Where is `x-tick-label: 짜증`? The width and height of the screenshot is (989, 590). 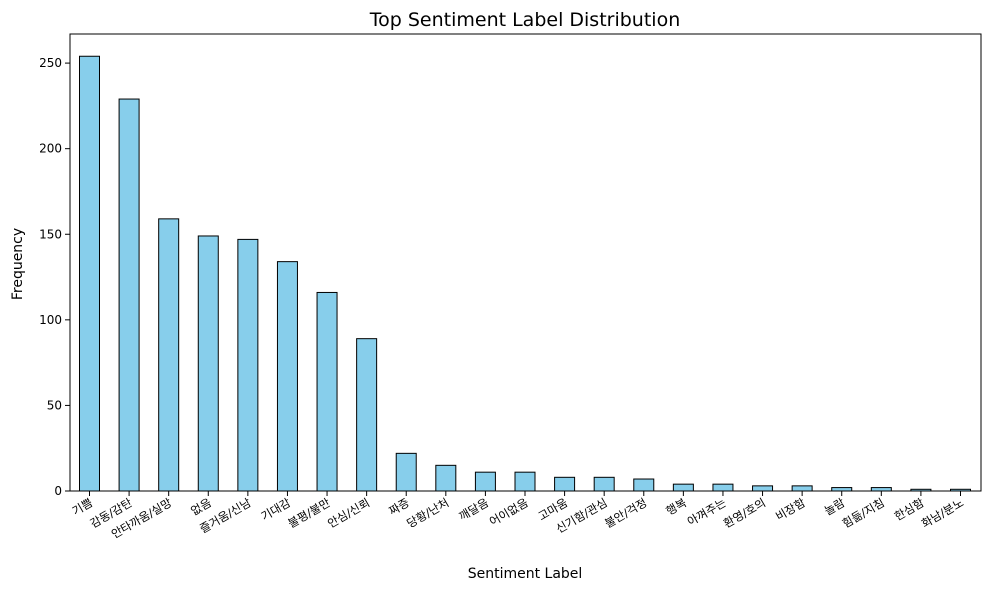
x-tick-label: 짜증 is located at coordinates (398, 506).